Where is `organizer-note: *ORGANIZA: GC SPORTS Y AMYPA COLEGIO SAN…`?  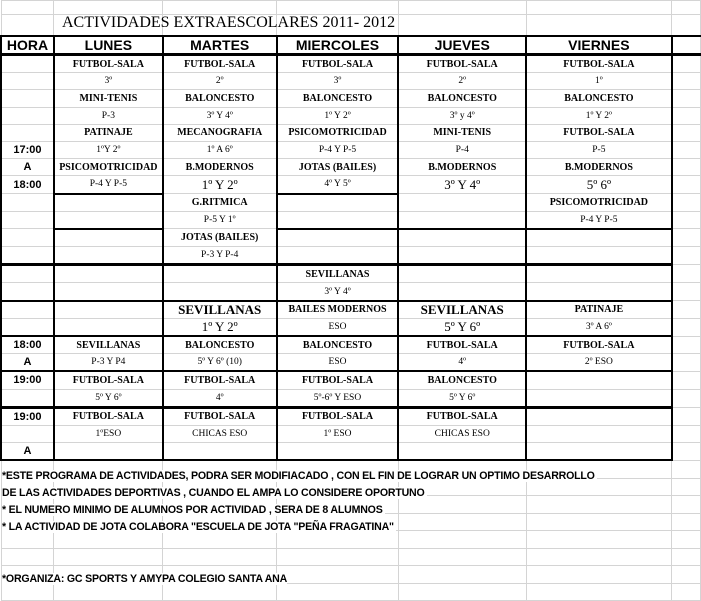
organizer-note: *ORGANIZA: GC SPORTS Y AMYPA COLEGIO SAN… is located at coordinates (145, 579).